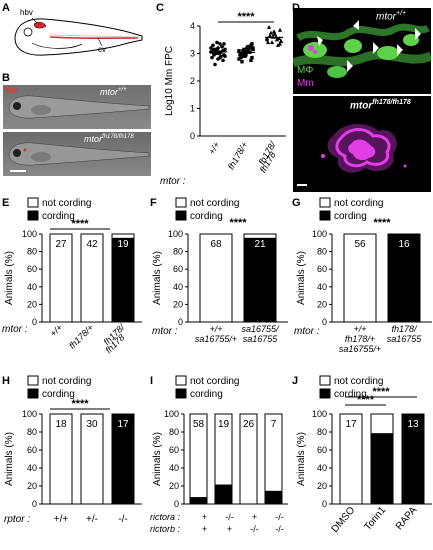 The width and height of the screenshot is (433, 550). I want to click on count-label-H-1: 30, so click(92, 424).